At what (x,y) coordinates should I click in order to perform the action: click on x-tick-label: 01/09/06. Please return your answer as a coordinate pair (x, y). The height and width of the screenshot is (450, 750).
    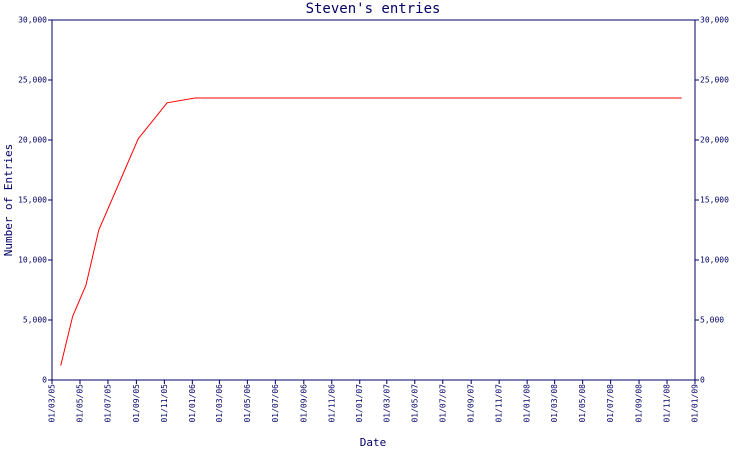
    Looking at the image, I should click on (303, 403).